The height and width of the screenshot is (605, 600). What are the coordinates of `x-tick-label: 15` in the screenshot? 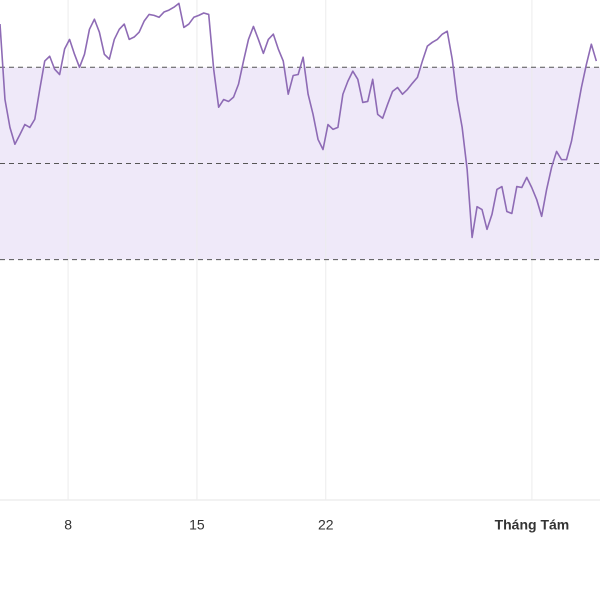 It's located at (197, 525).